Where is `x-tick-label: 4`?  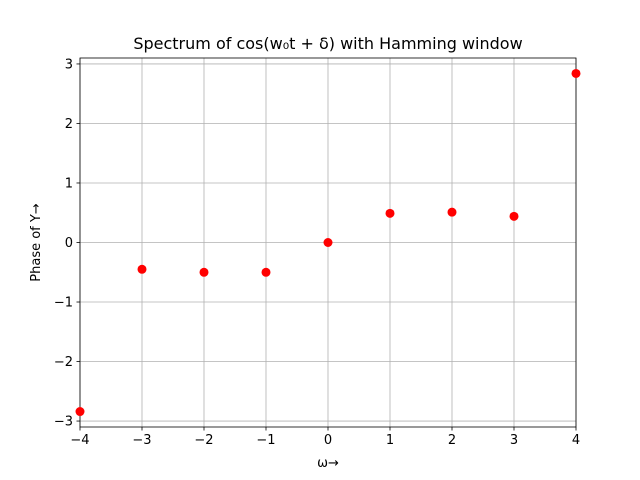 x-tick-label: 4 is located at coordinates (576, 440).